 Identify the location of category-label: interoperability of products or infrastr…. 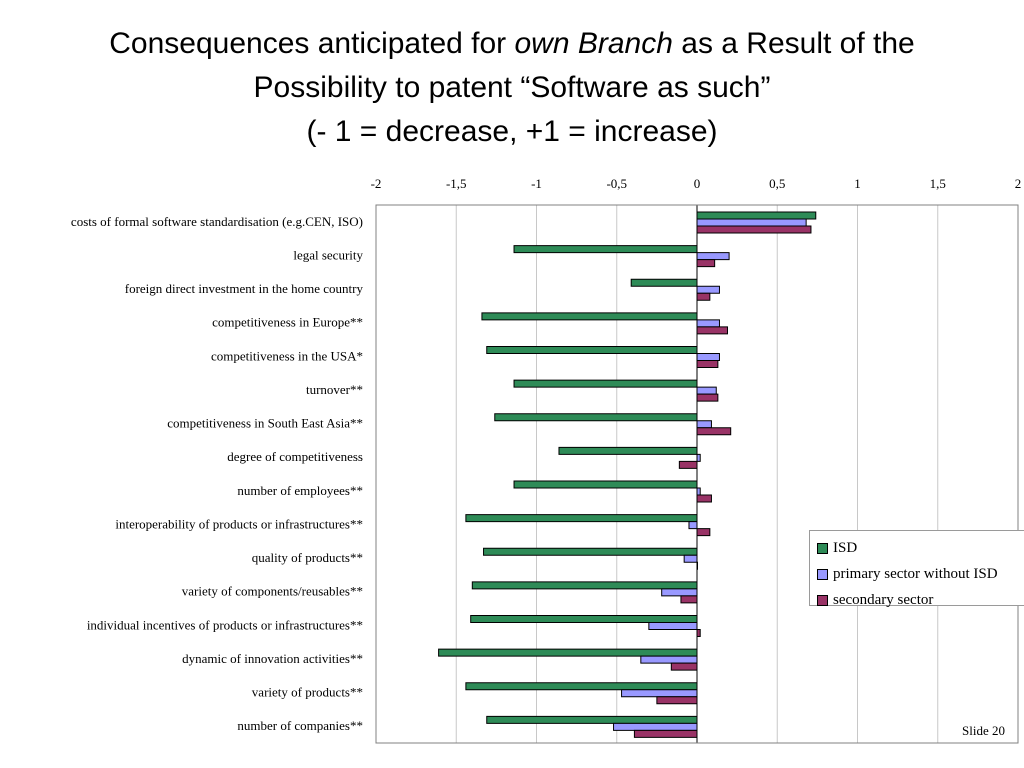
(239, 523).